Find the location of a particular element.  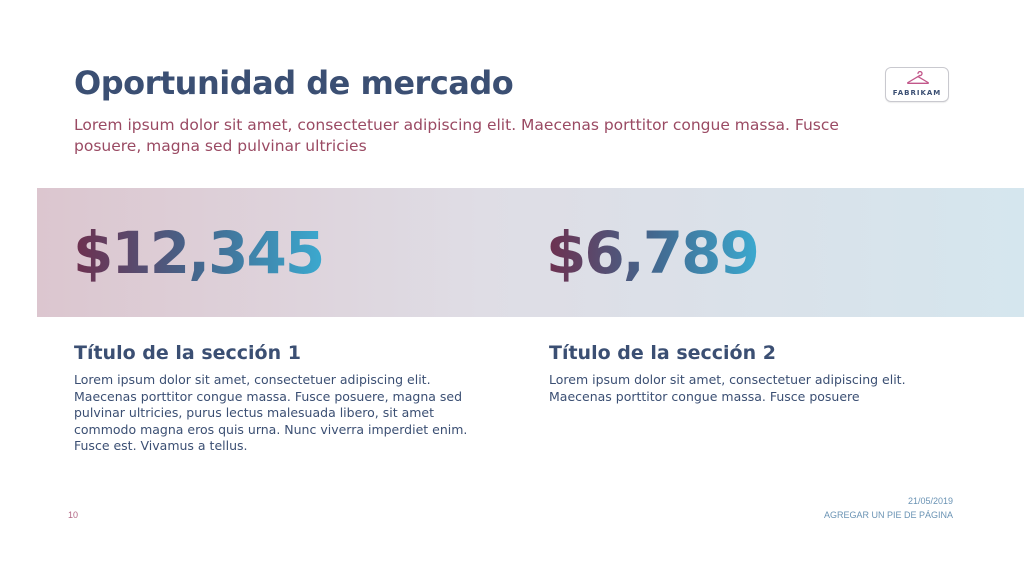

fabrikam-logo: FABRIKAM is located at coordinates (917, 84).